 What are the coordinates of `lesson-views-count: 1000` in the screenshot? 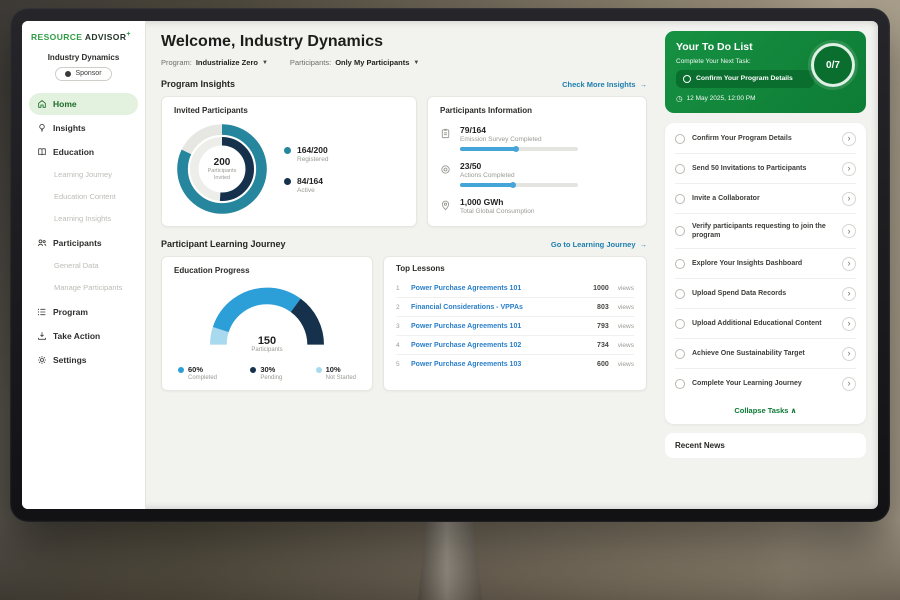 It's located at (601, 288).